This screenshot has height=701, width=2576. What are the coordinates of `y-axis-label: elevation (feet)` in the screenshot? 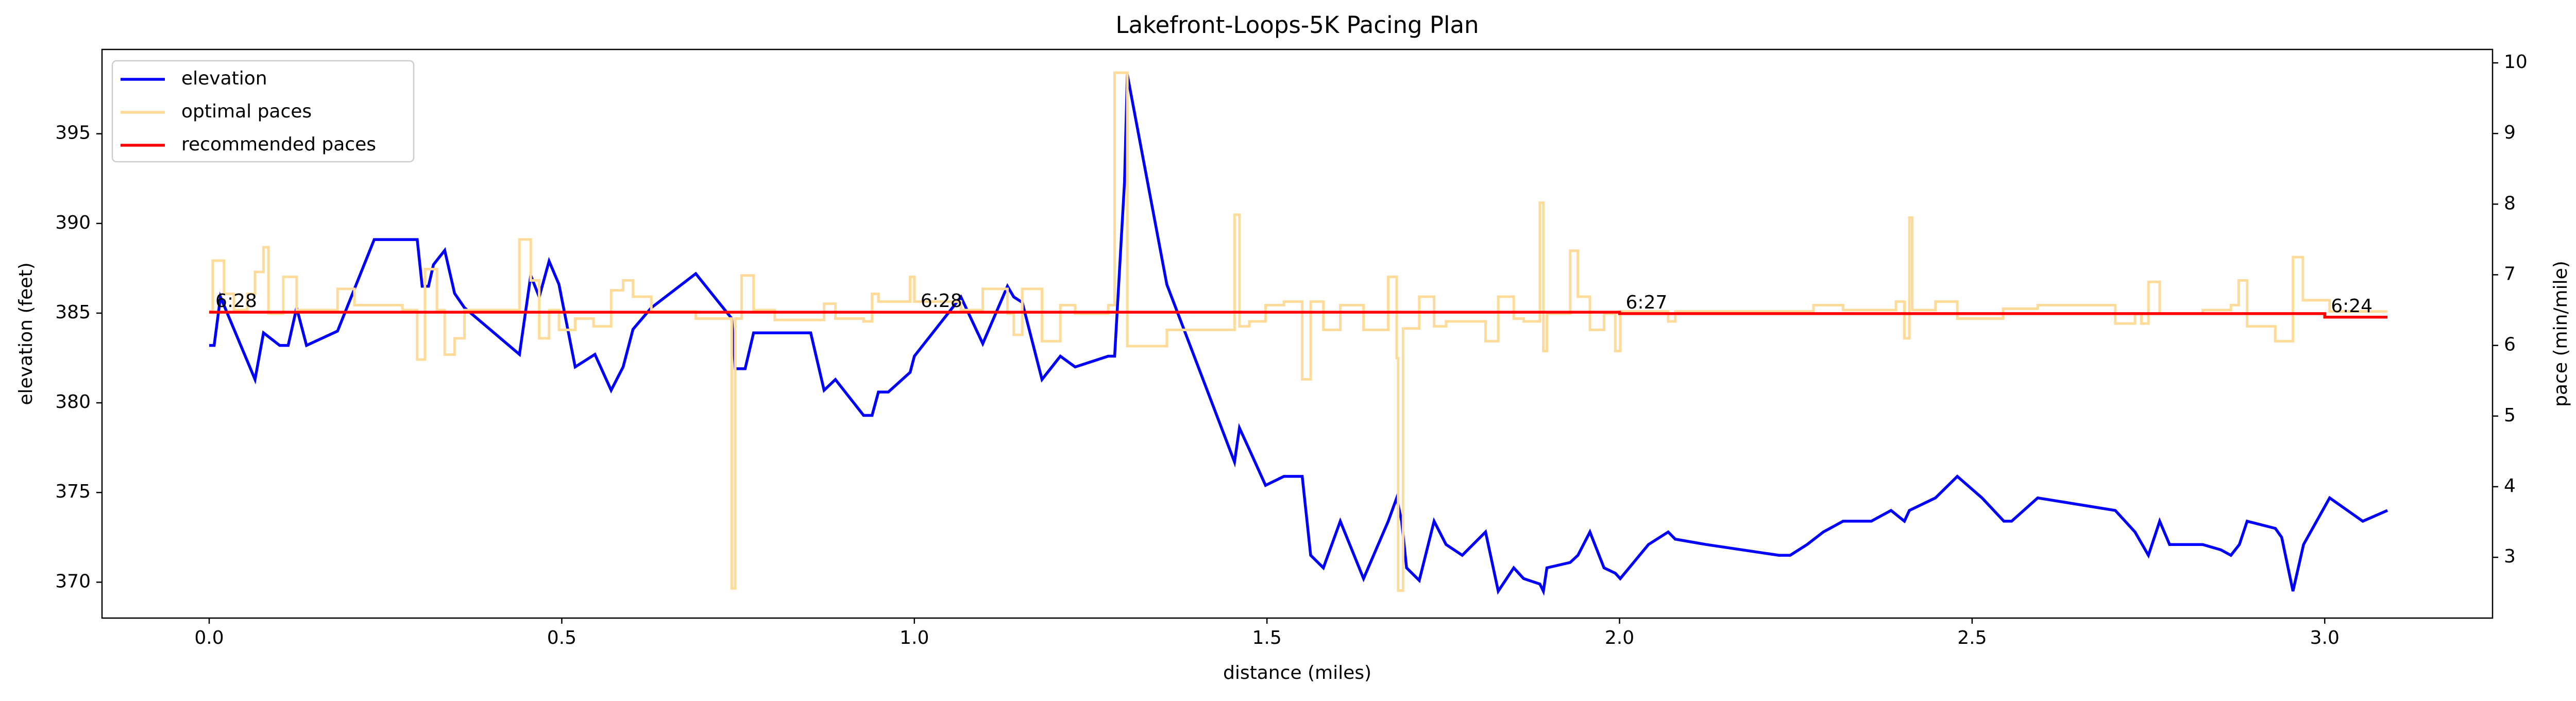 It's located at (26, 333).